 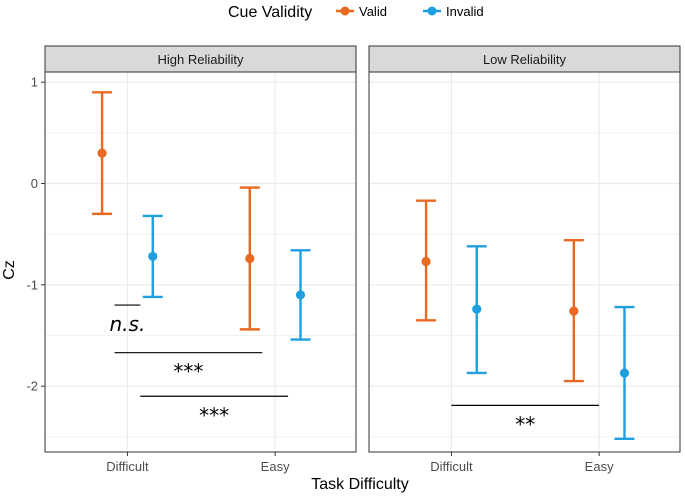 What do you see at coordinates (9, 270) in the screenshot?
I see `y-axis-title: Cz` at bounding box center [9, 270].